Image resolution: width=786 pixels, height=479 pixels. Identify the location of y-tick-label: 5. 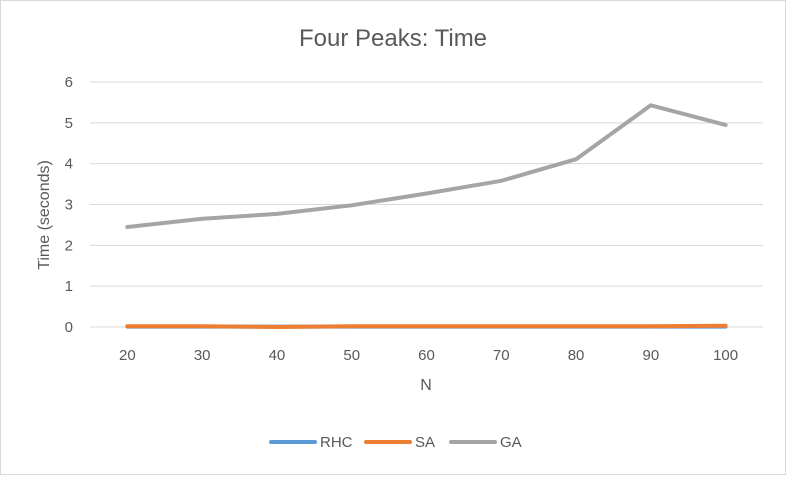
(69, 123).